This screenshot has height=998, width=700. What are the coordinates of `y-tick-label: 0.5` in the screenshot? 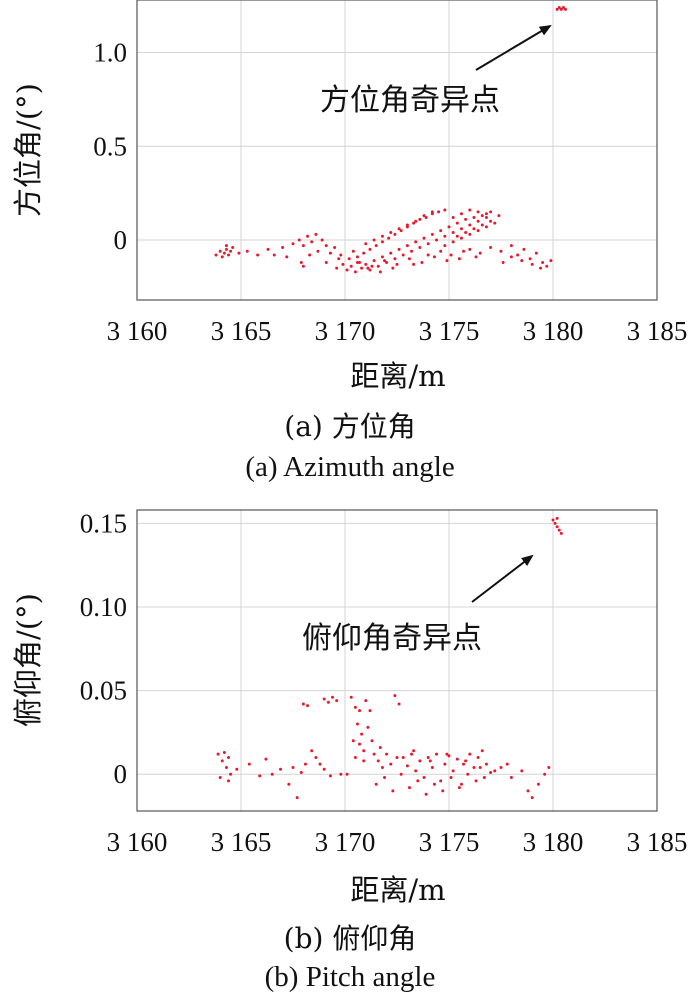 It's located at (110, 146).